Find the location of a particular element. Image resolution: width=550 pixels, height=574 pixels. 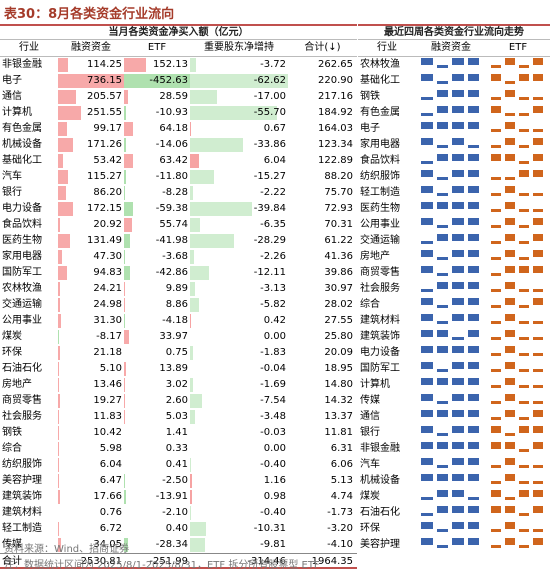

holder-cell: 0.00 is located at coordinates (239, 449).